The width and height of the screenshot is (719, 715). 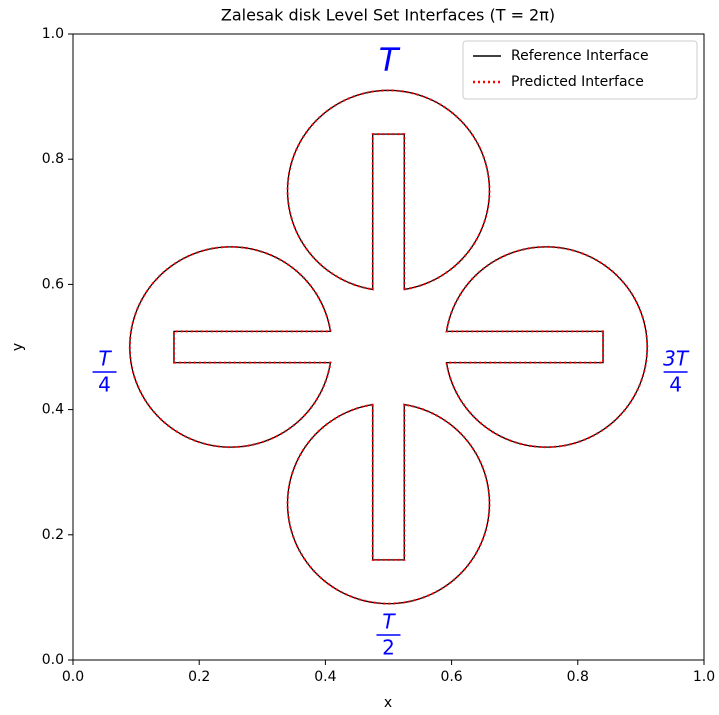 What do you see at coordinates (388, 634) in the screenshot?
I see `annotation: T2` at bounding box center [388, 634].